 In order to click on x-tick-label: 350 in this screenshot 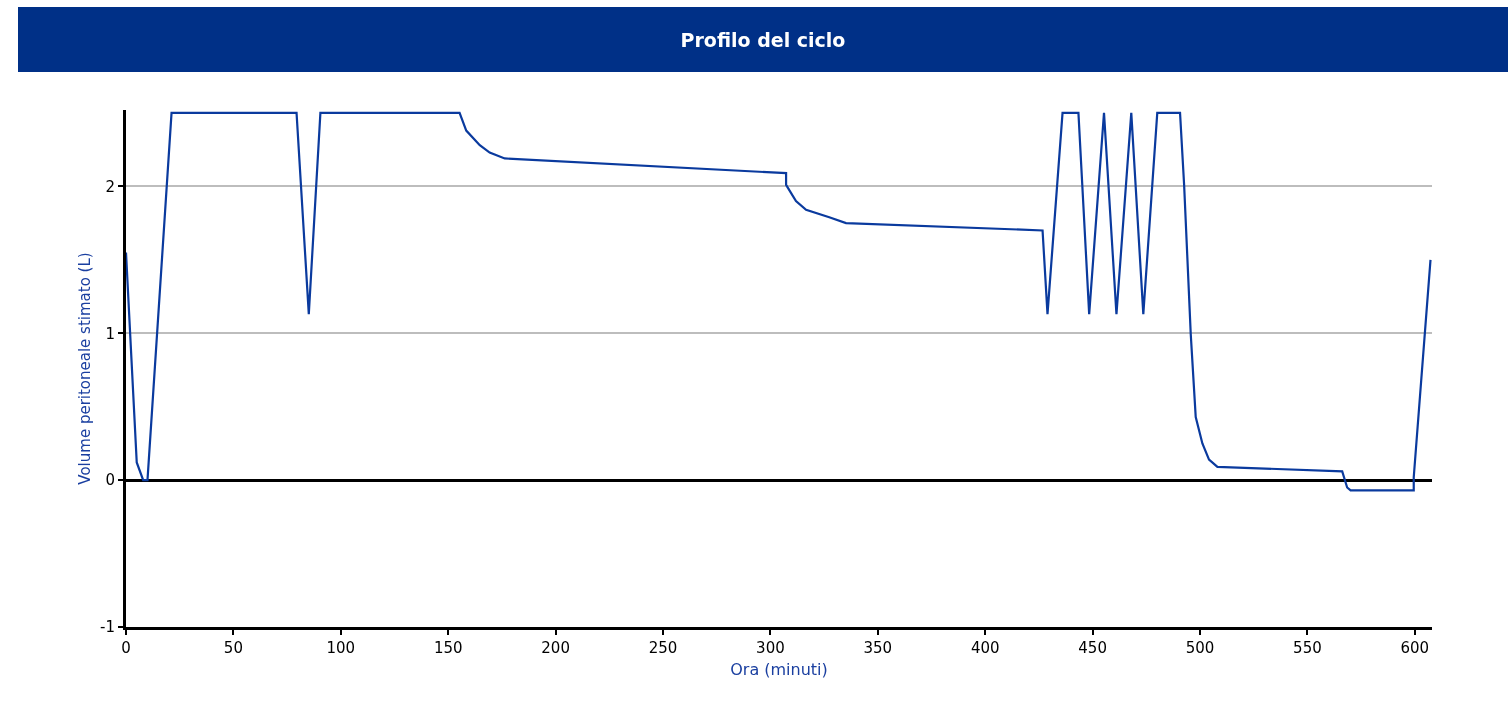, I will do `click(878, 648)`.